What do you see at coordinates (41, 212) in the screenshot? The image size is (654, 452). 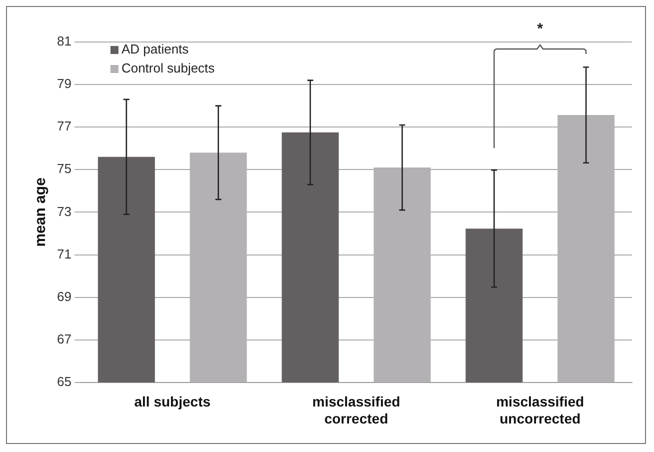 I see `y-axis-title: mean age` at bounding box center [41, 212].